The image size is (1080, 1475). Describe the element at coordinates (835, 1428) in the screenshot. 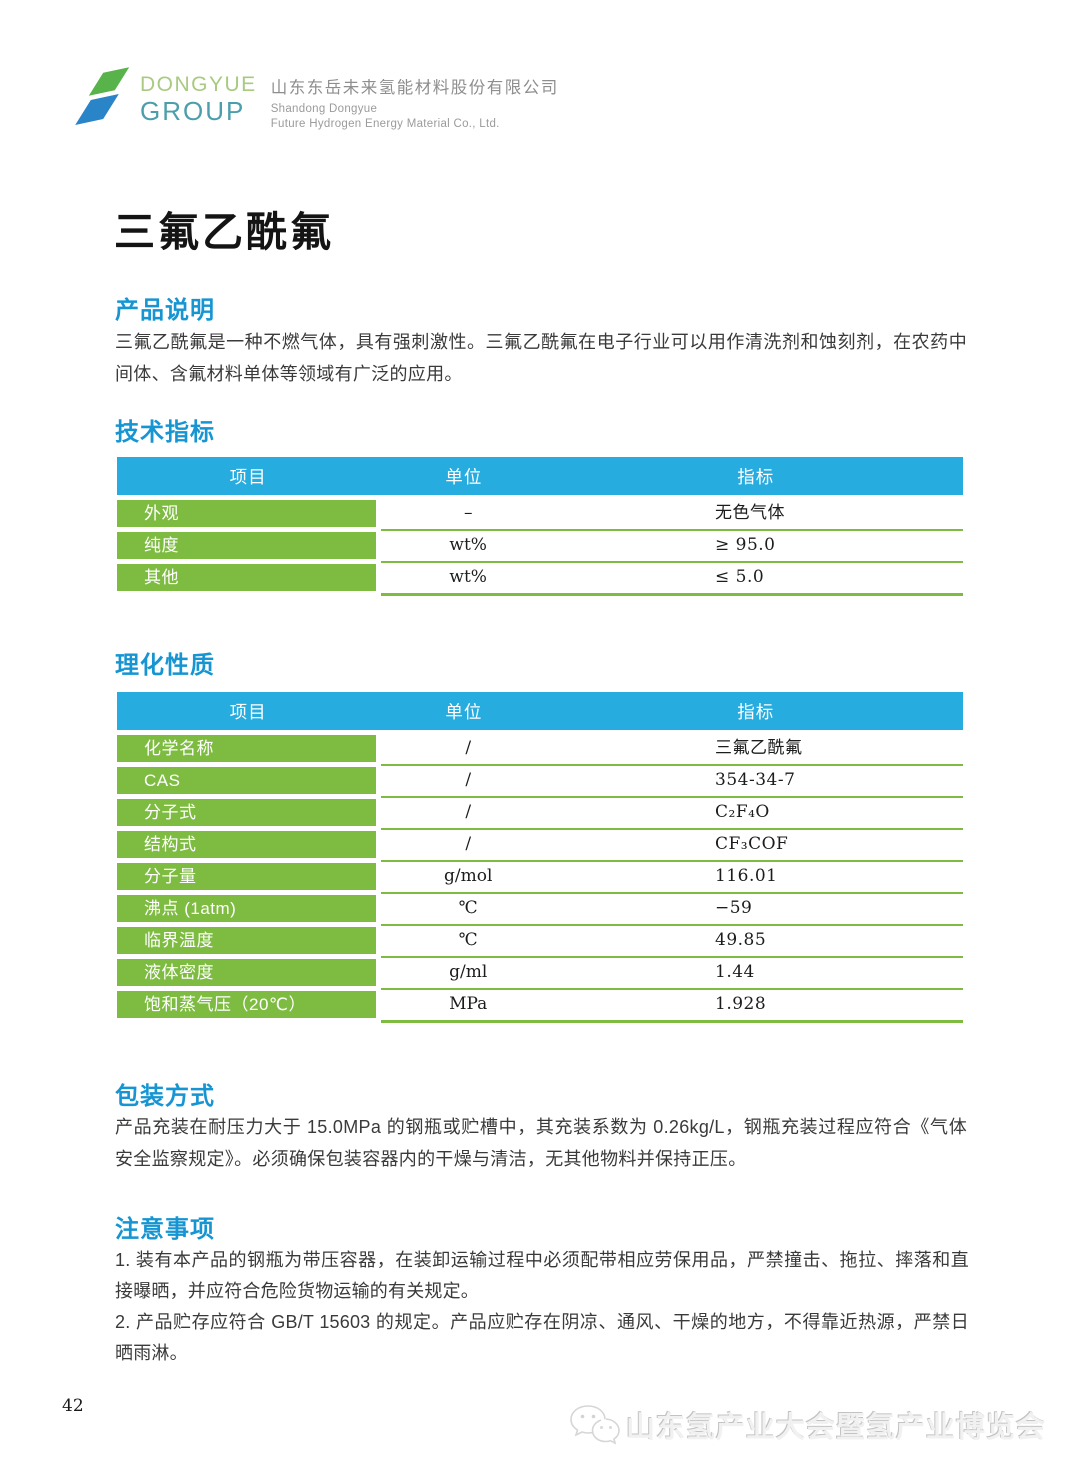

I see `watermark-text: 山东氢产业大会暨氢产业博览会` at that location.